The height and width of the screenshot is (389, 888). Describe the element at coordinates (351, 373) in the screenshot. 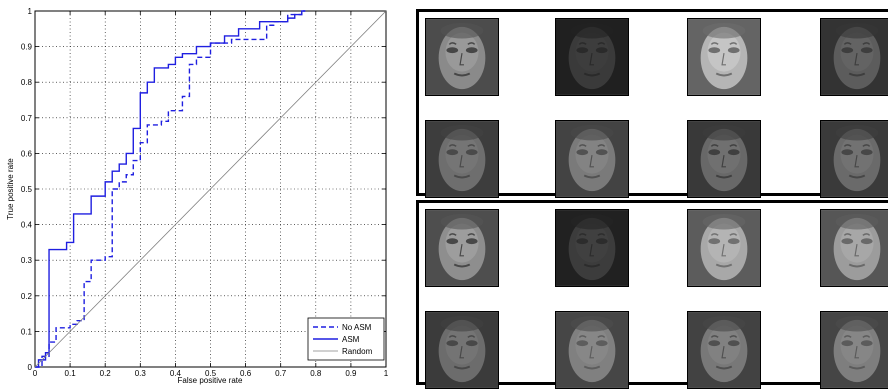

I see `x-tick-label: 0.9` at that location.